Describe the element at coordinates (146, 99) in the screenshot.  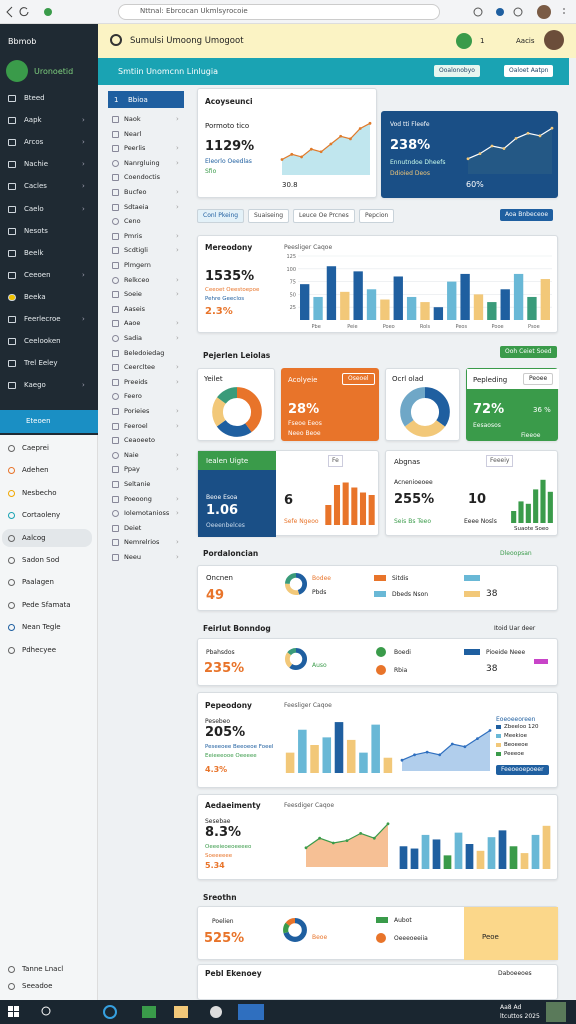
I see `sub-nav-active` at that location.